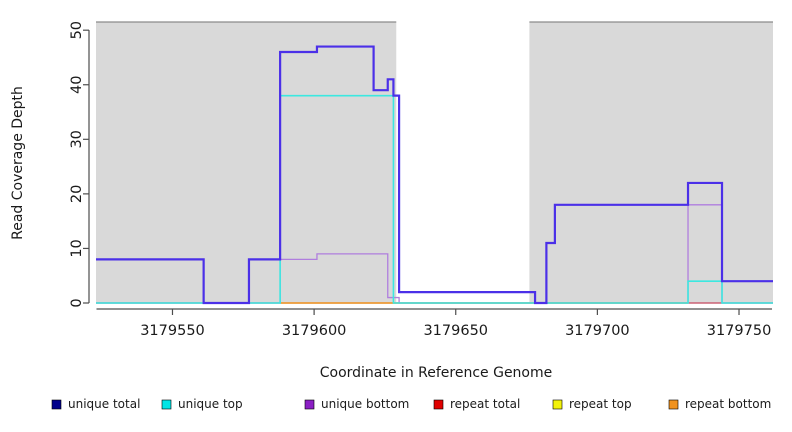  What do you see at coordinates (77, 30) in the screenshot?
I see `y-tick-label: 50` at bounding box center [77, 30].